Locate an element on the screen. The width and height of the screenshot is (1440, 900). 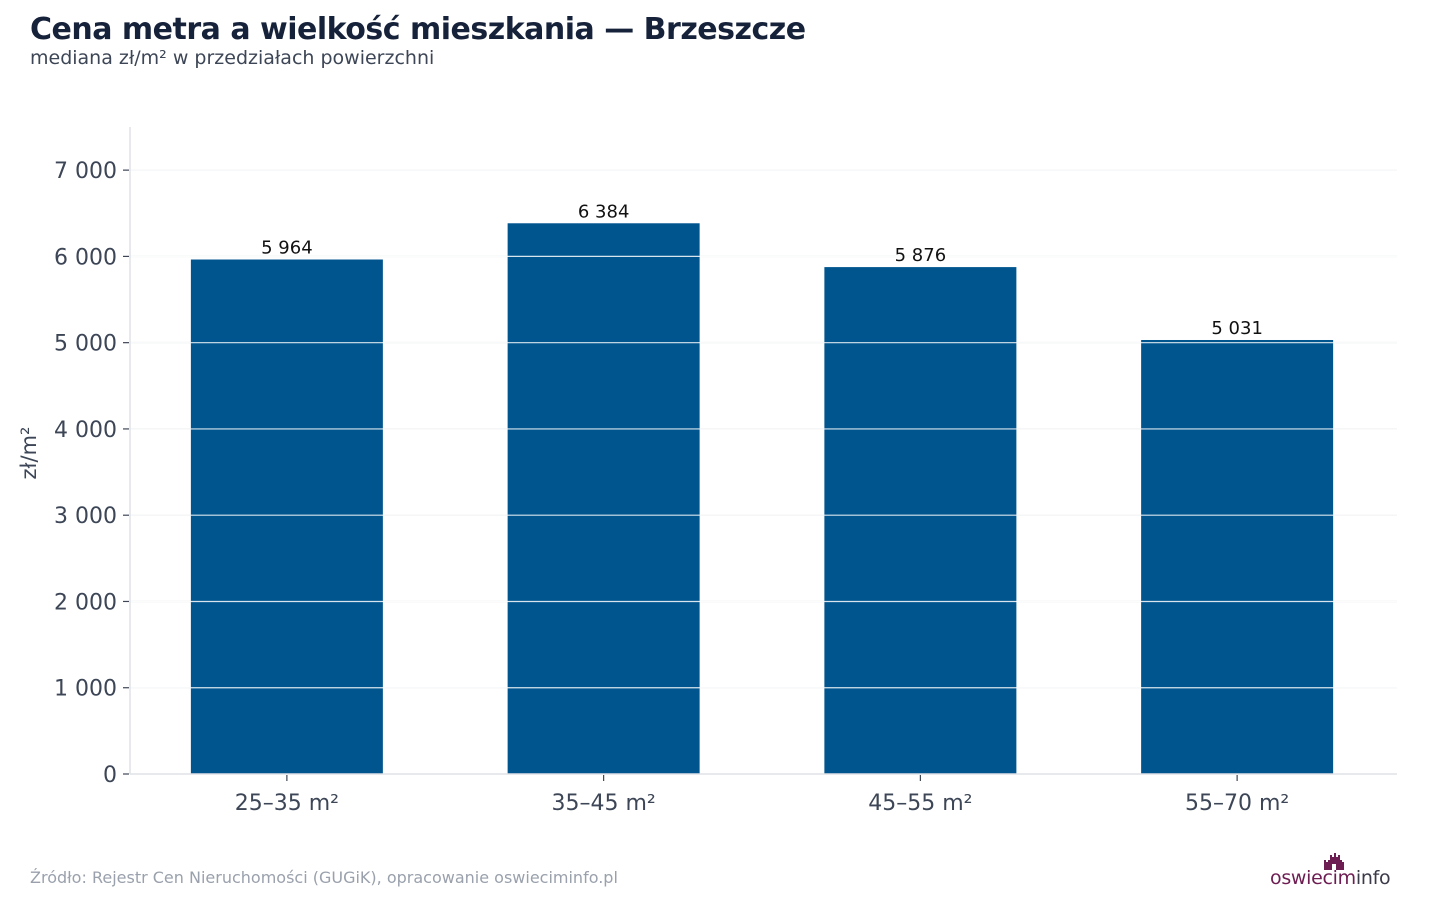
y-tick-label: 1 000 is located at coordinates (85, 689).